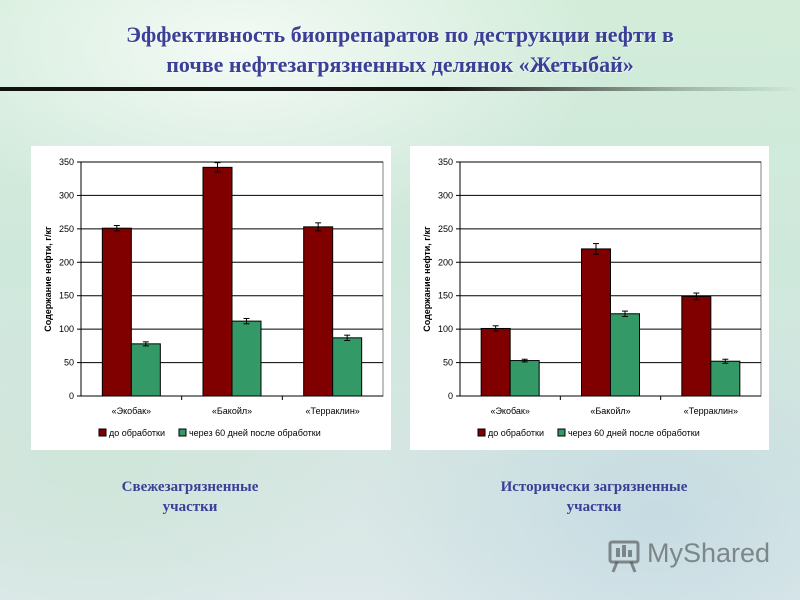  What do you see at coordinates (594, 507) in the screenshot?
I see `caption-historical-line-2: участки` at bounding box center [594, 507].